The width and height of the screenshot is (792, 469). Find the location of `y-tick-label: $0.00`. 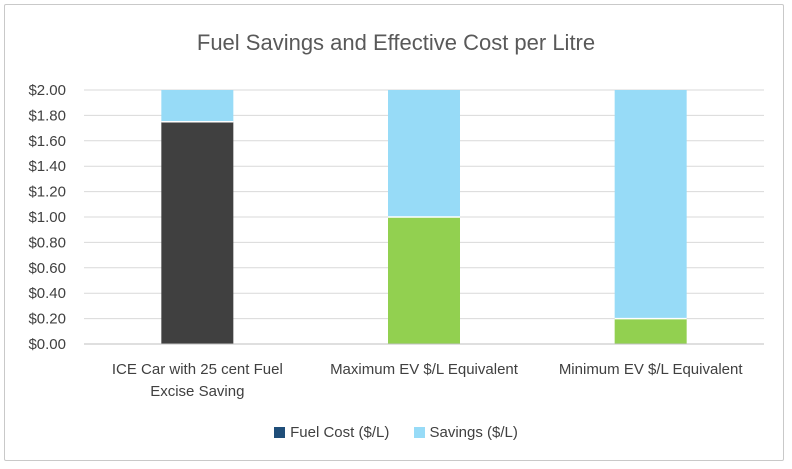

y-tick-label: $0.00 is located at coordinates (47, 344).